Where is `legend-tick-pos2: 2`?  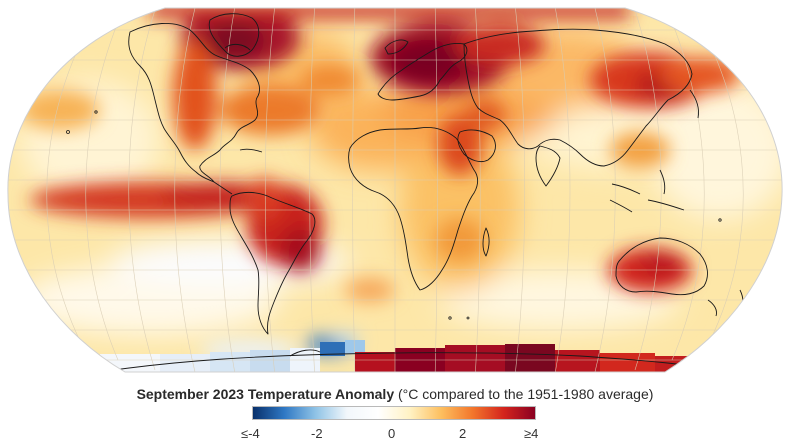 legend-tick-pos2: 2 is located at coordinates (463, 433).